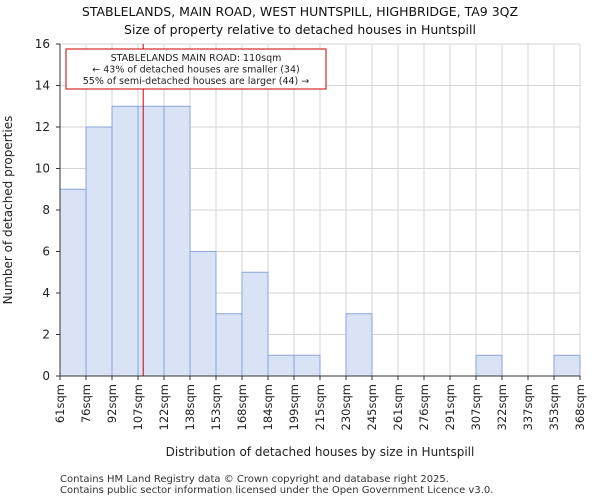 Image resolution: width=600 pixels, height=500 pixels. I want to click on y-axis-label: Number of detached properties, so click(8, 210).